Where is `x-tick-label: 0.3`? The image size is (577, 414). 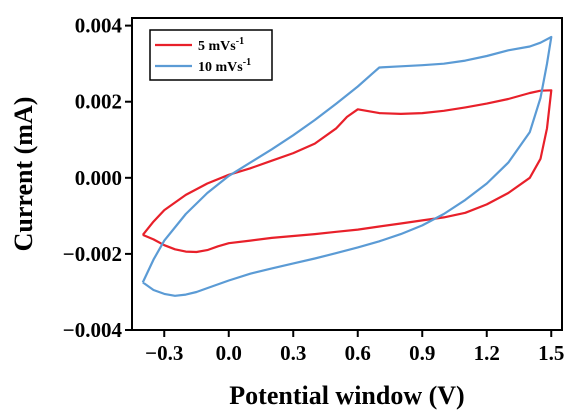
x-tick-label: 0.3 is located at coordinates (293, 353).